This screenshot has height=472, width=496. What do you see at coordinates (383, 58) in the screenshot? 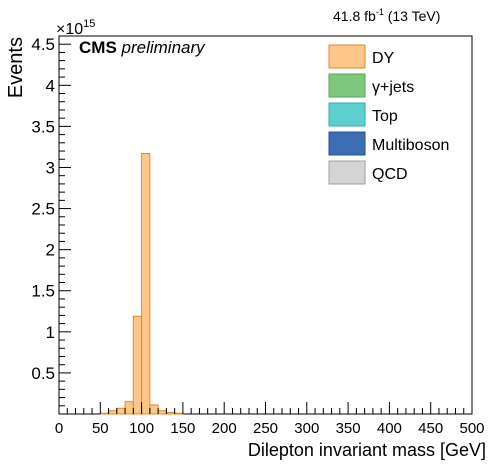
I see `legend-label-0: DY` at bounding box center [383, 58].